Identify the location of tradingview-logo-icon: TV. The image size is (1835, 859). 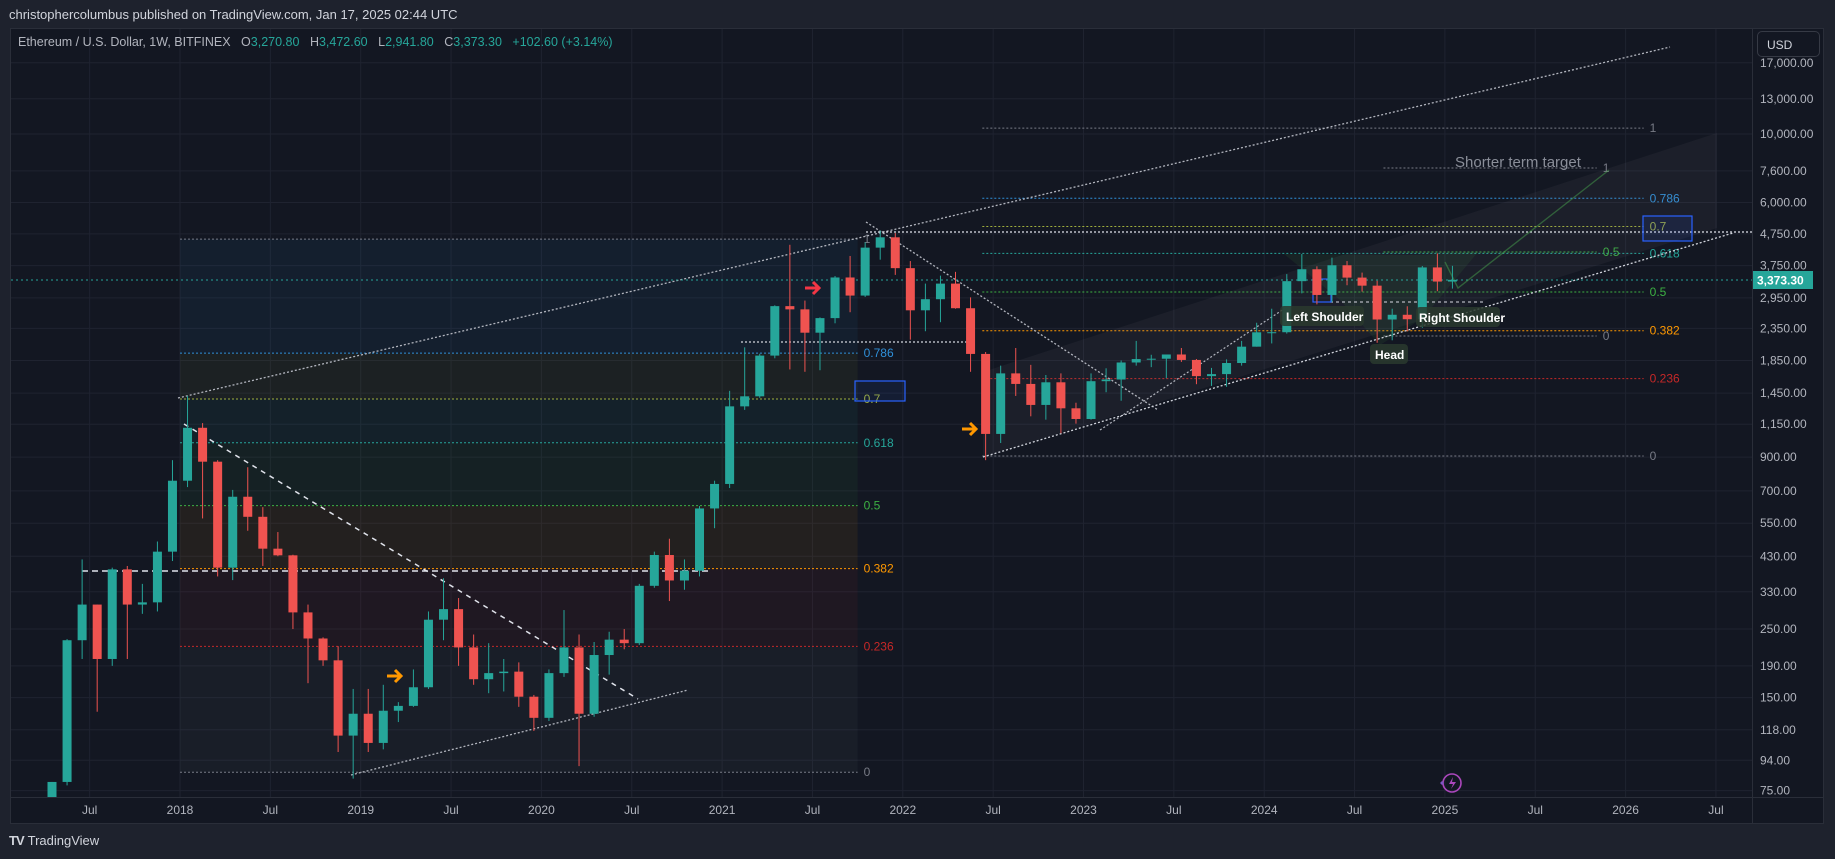
(17, 840).